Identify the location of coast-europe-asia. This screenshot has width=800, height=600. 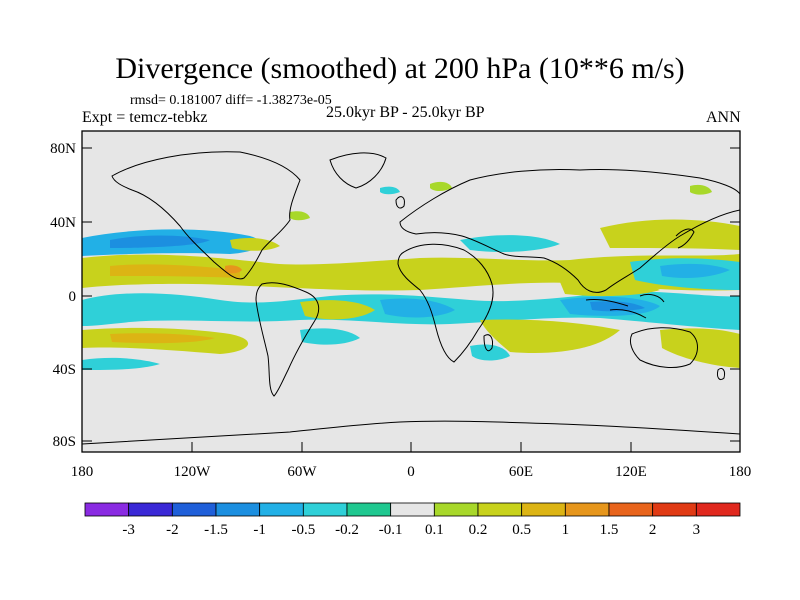
(569, 230).